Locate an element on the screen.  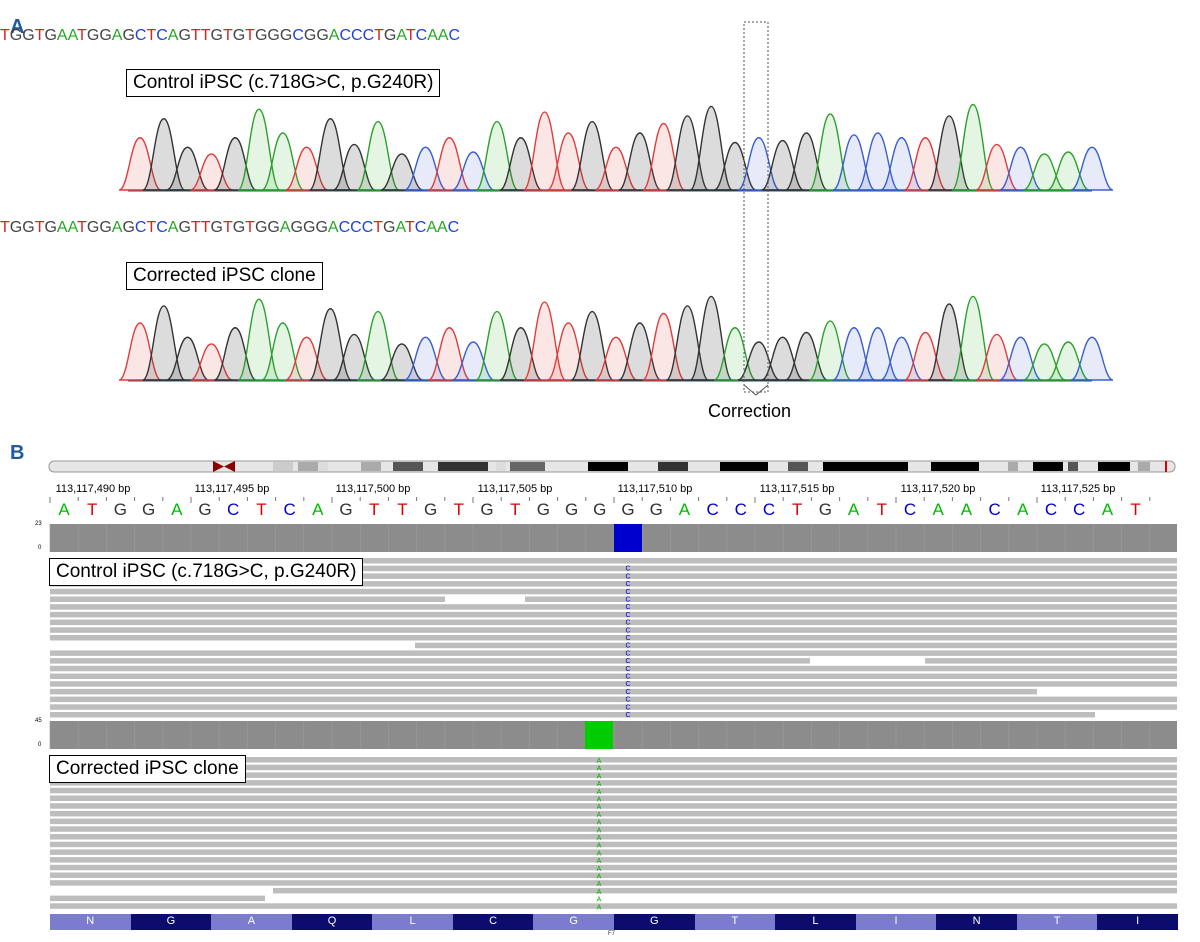
reference-base-6: C is located at coordinates (233, 509).